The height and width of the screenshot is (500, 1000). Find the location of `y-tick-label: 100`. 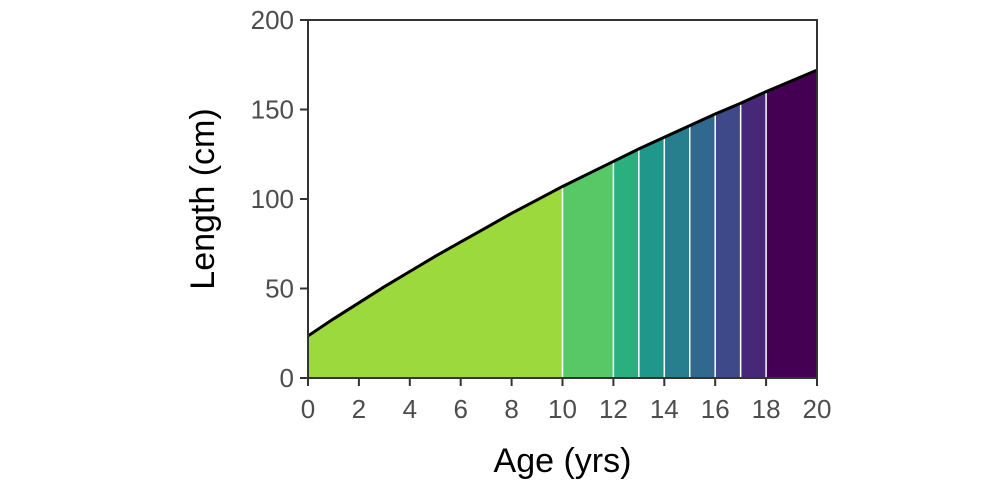

y-tick-label: 100 is located at coordinates (272, 199).